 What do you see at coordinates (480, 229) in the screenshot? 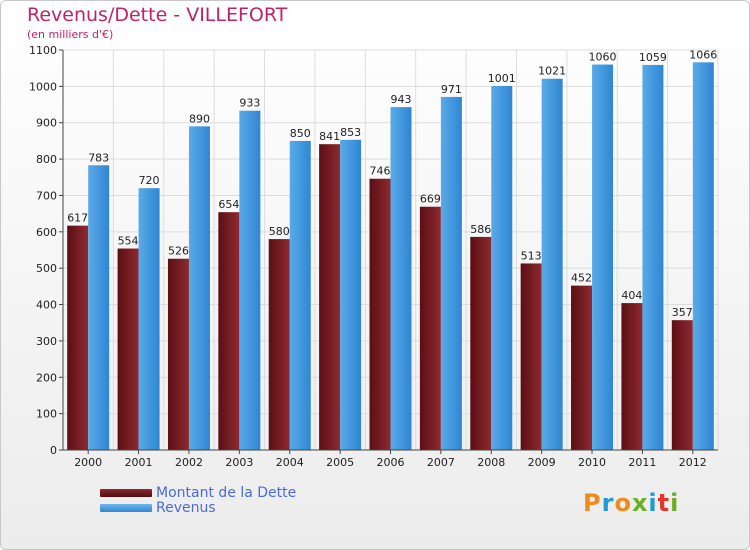
I see `value-label-dette-2008: 586` at bounding box center [480, 229].